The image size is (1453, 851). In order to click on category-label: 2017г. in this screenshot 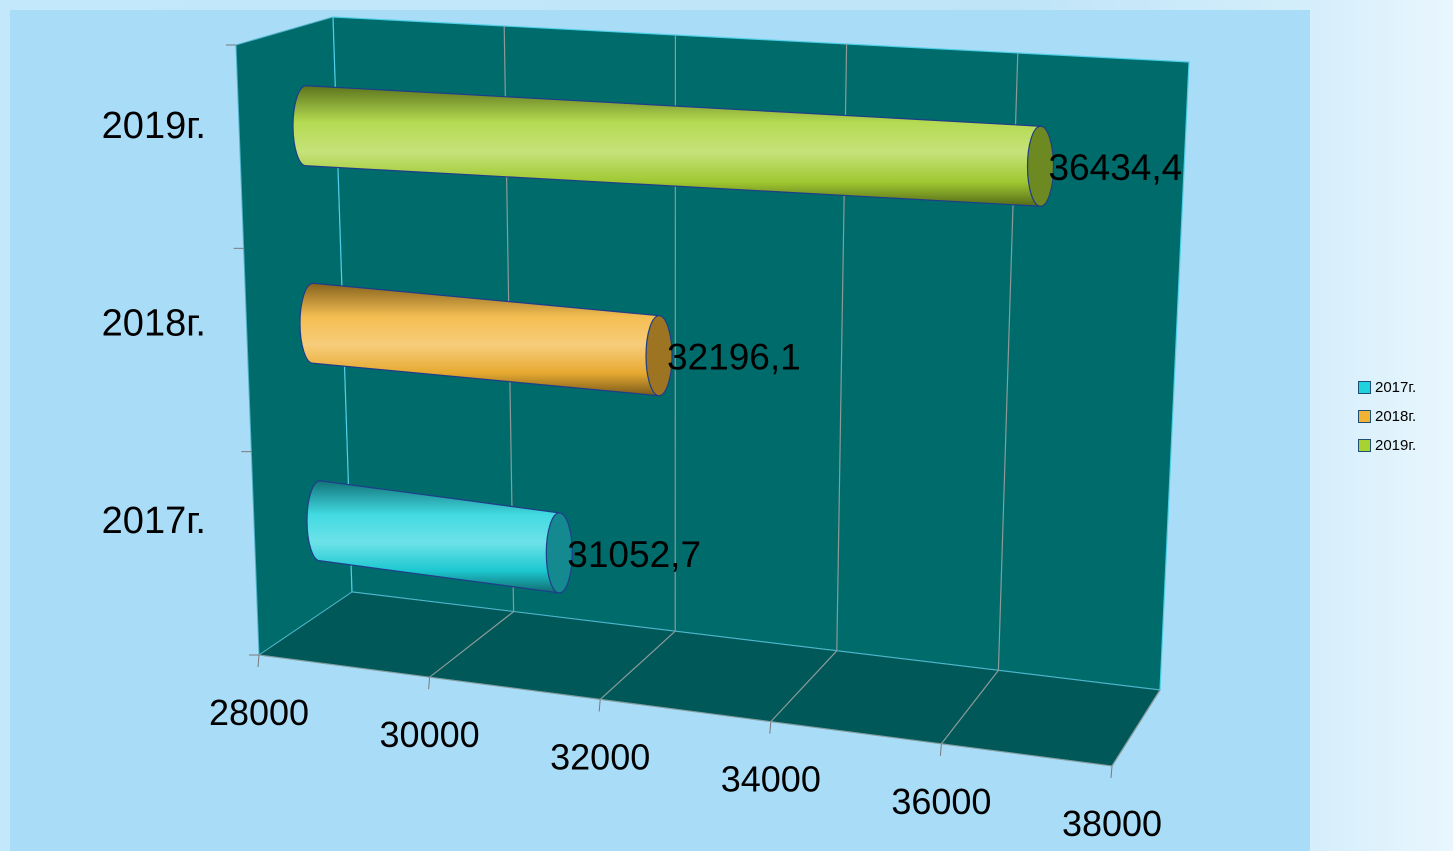, I will do `click(154, 521)`.